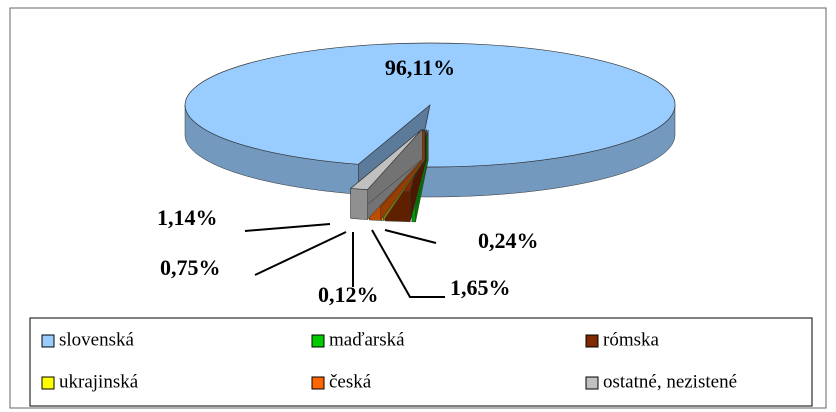 Image resolution: width=836 pixels, height=412 pixels. What do you see at coordinates (508, 240) in the screenshot?
I see `data-label: 0,24%` at bounding box center [508, 240].